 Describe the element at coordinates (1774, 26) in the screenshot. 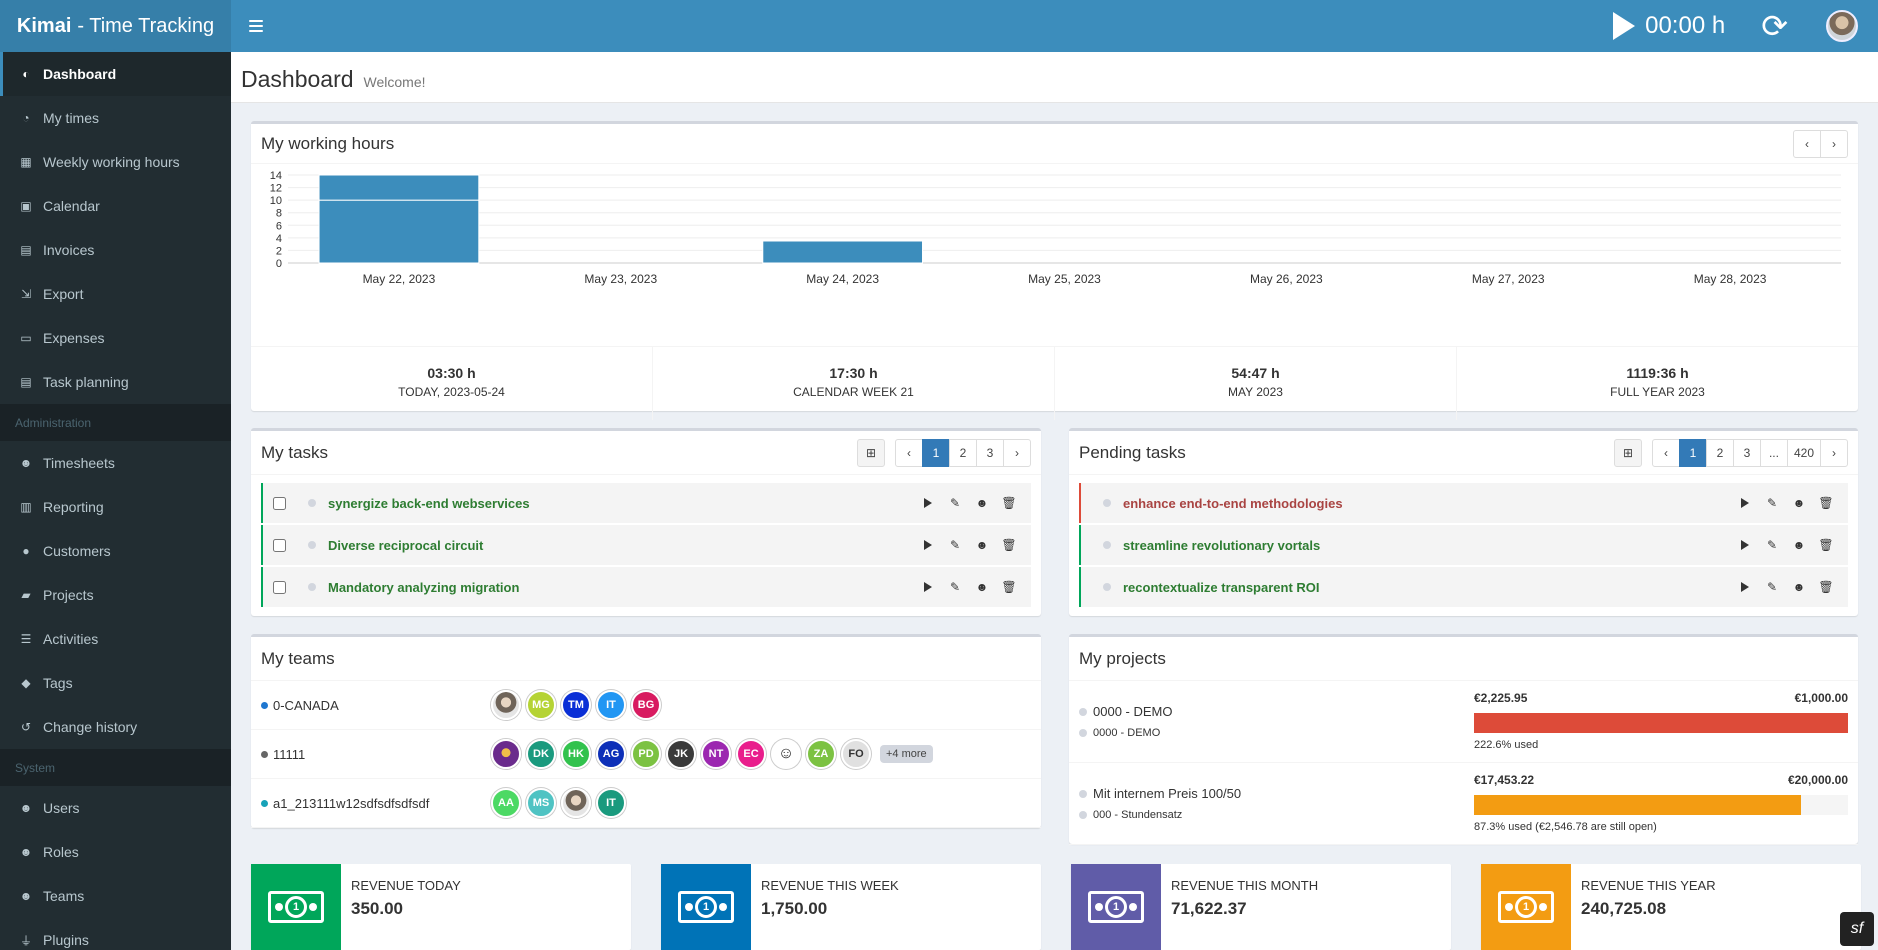

I see `reload-icon: ⟳` at that location.